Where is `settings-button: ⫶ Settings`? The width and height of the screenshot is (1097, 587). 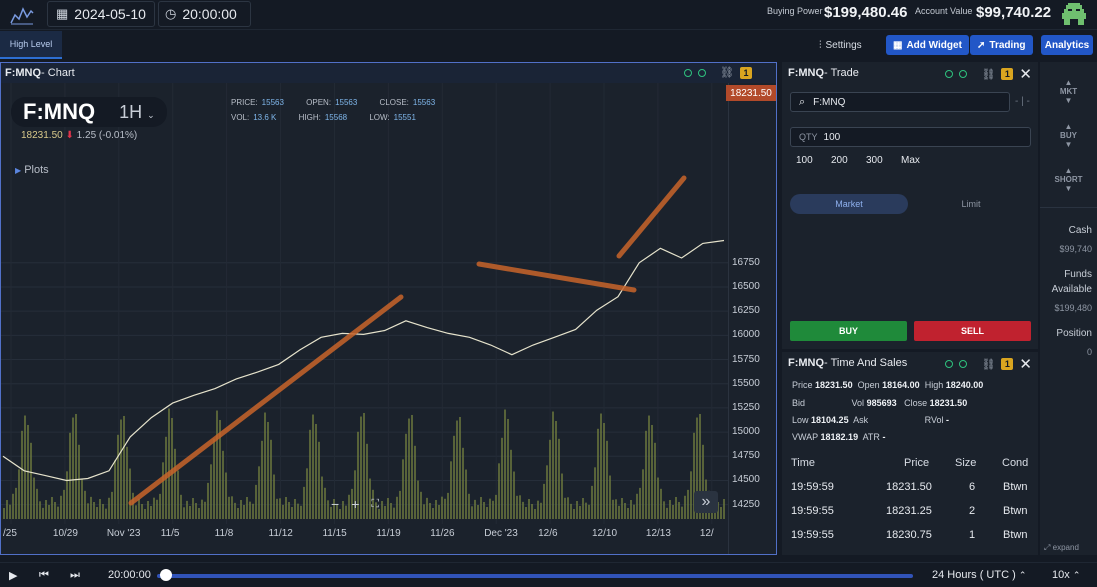
settings-button: ⫶ Settings is located at coordinates (840, 45).